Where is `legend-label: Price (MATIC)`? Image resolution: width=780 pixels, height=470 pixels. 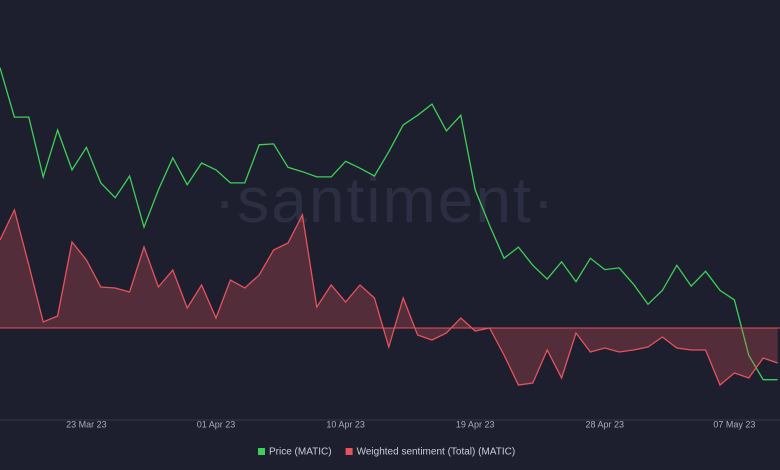 legend-label: Price (MATIC) is located at coordinates (300, 452).